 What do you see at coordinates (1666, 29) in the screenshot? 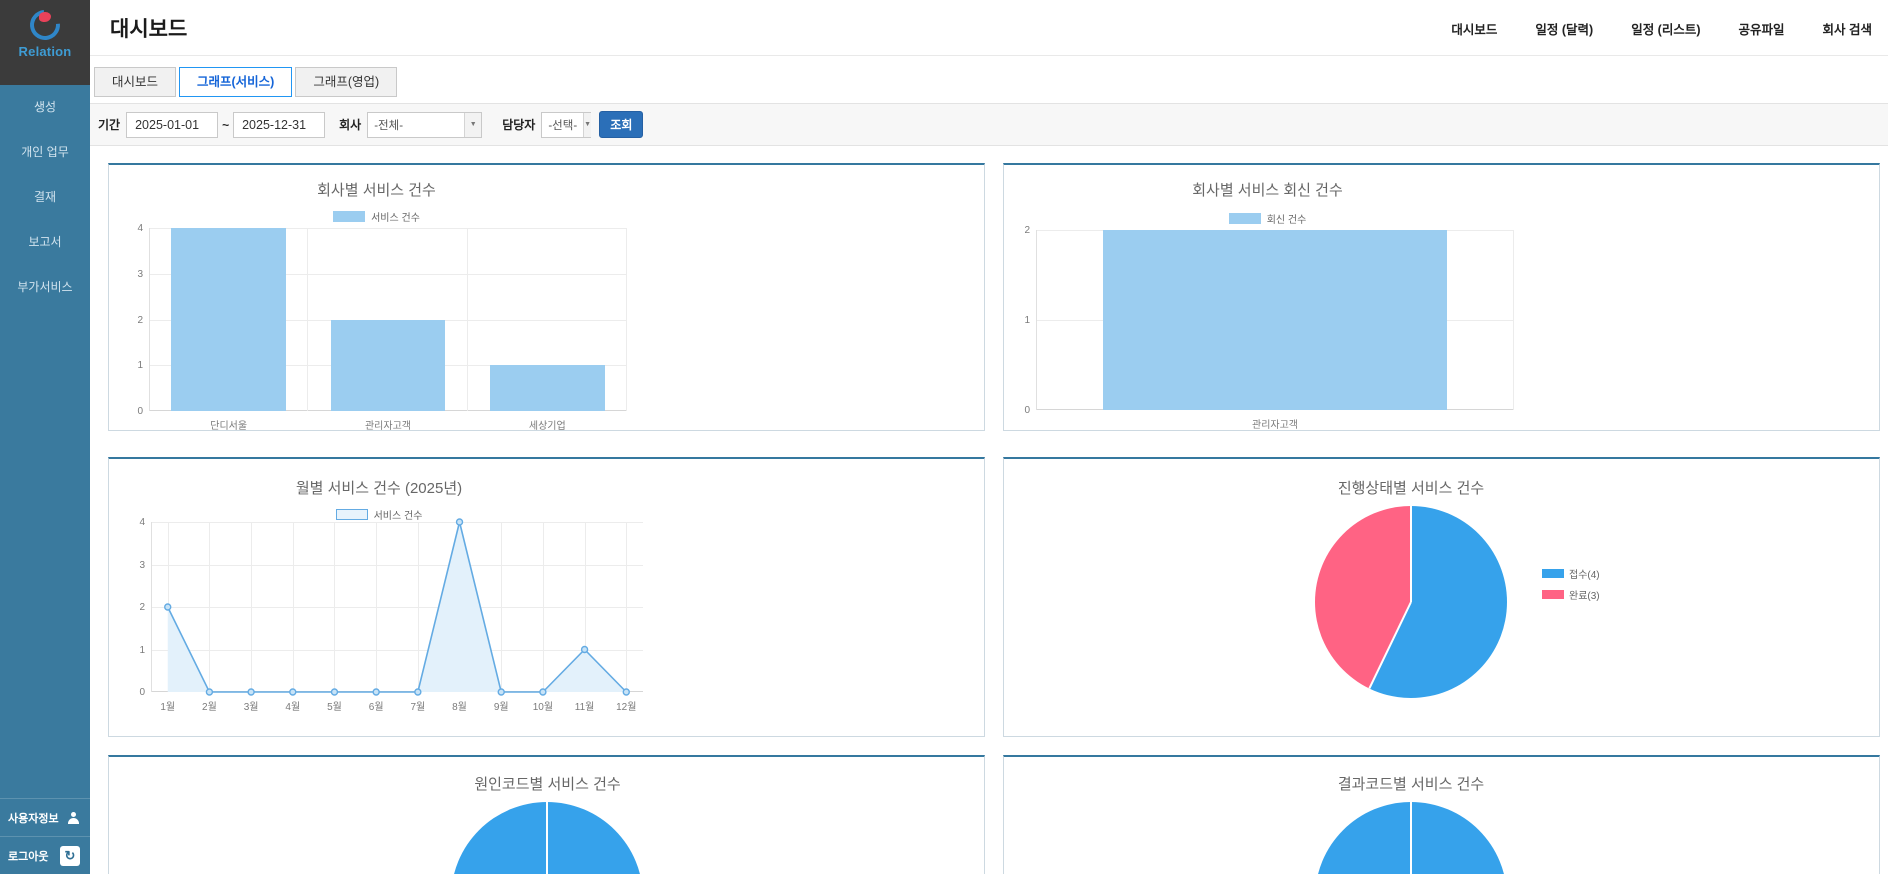
I see `nav-schedule-list: 일정 (리스트)` at bounding box center [1666, 29].